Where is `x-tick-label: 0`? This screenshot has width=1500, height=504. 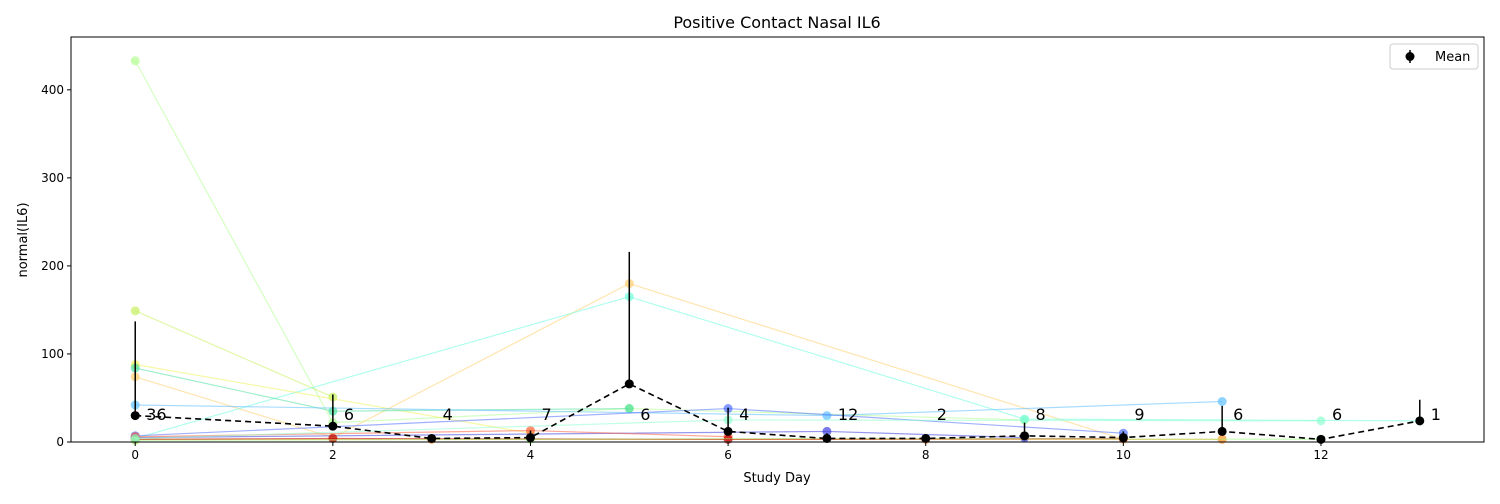
x-tick-label: 0 is located at coordinates (135, 455).